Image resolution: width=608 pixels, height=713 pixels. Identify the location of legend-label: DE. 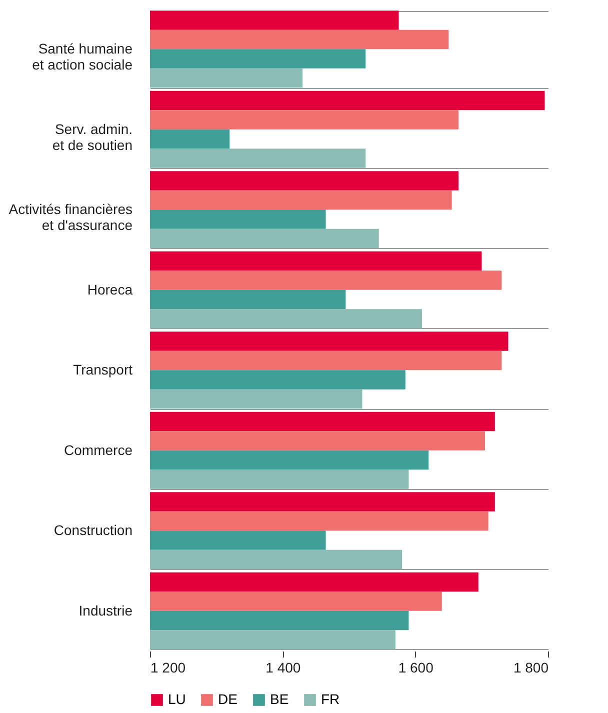
(228, 699).